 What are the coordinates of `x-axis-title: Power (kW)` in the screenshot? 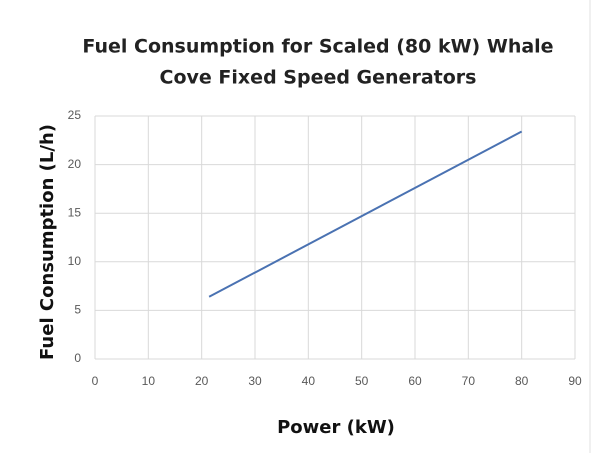 It's located at (336, 427).